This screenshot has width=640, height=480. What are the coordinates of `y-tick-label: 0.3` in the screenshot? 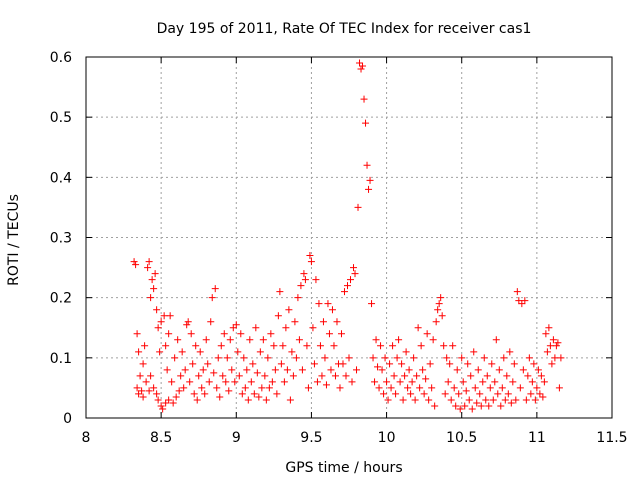 It's located at (61, 239).